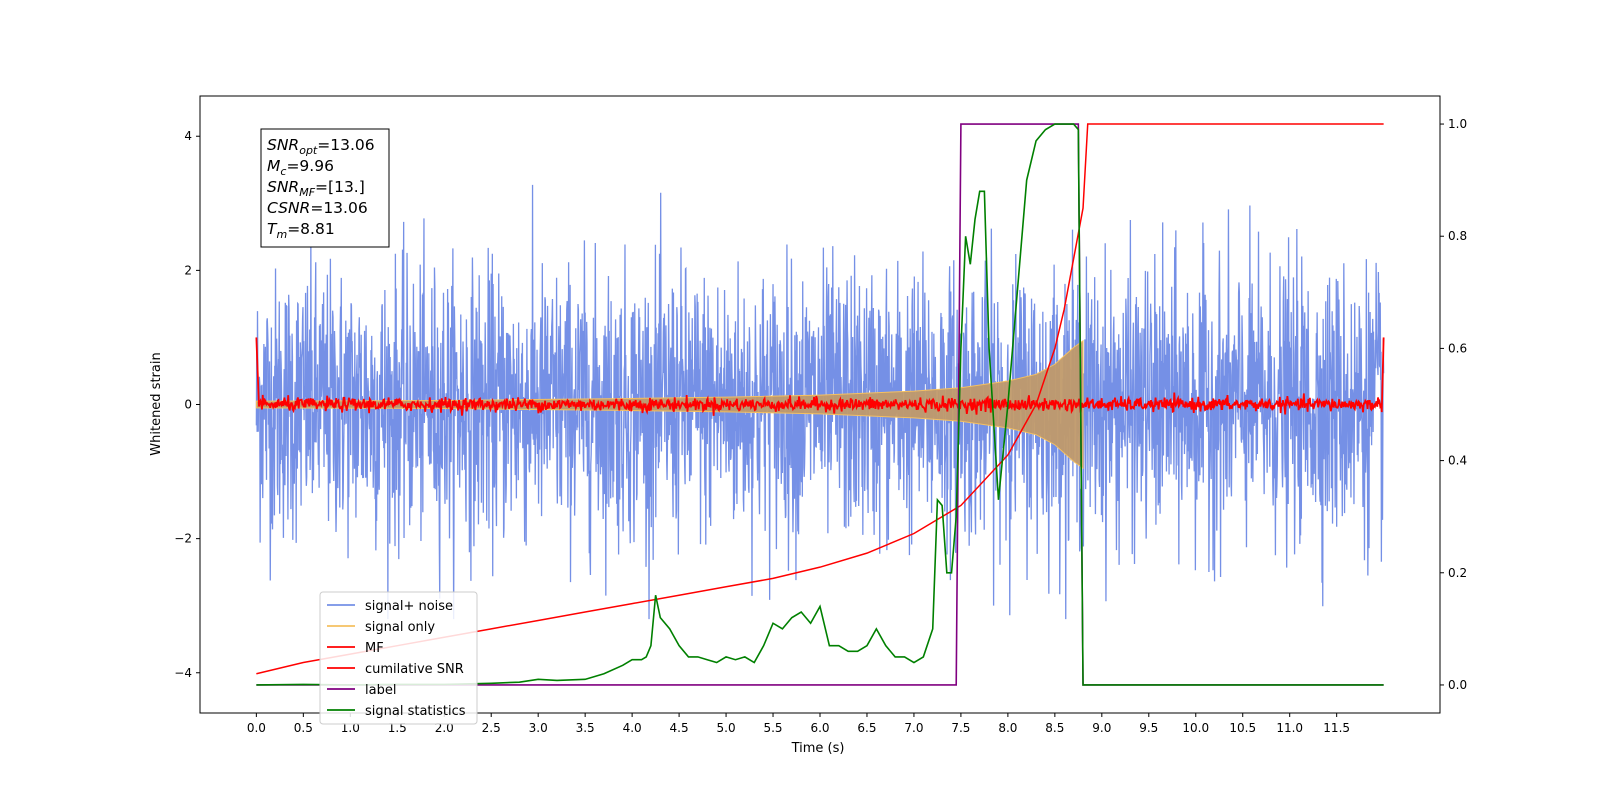 The image size is (1600, 800). I want to click on annotation-line: Mc=9.96, so click(300, 167).